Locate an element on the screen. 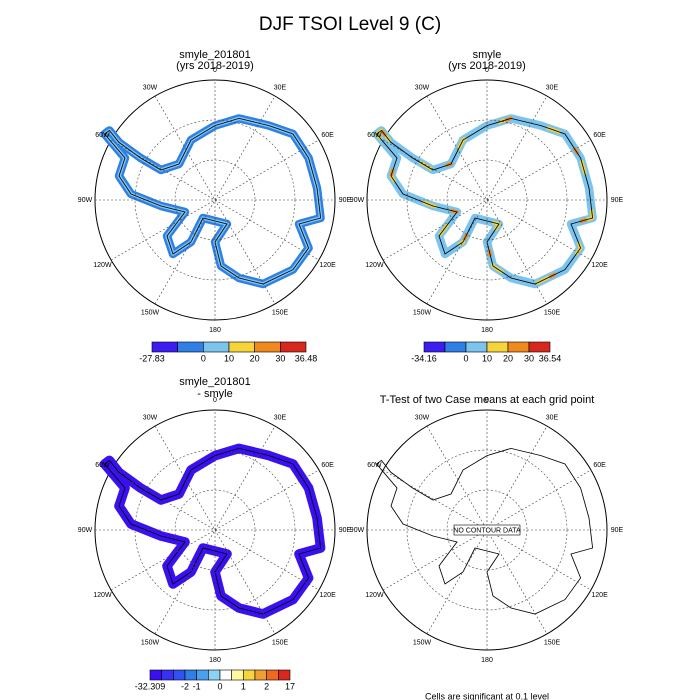  panel-title: smyle_201801 is located at coordinates (215, 382).